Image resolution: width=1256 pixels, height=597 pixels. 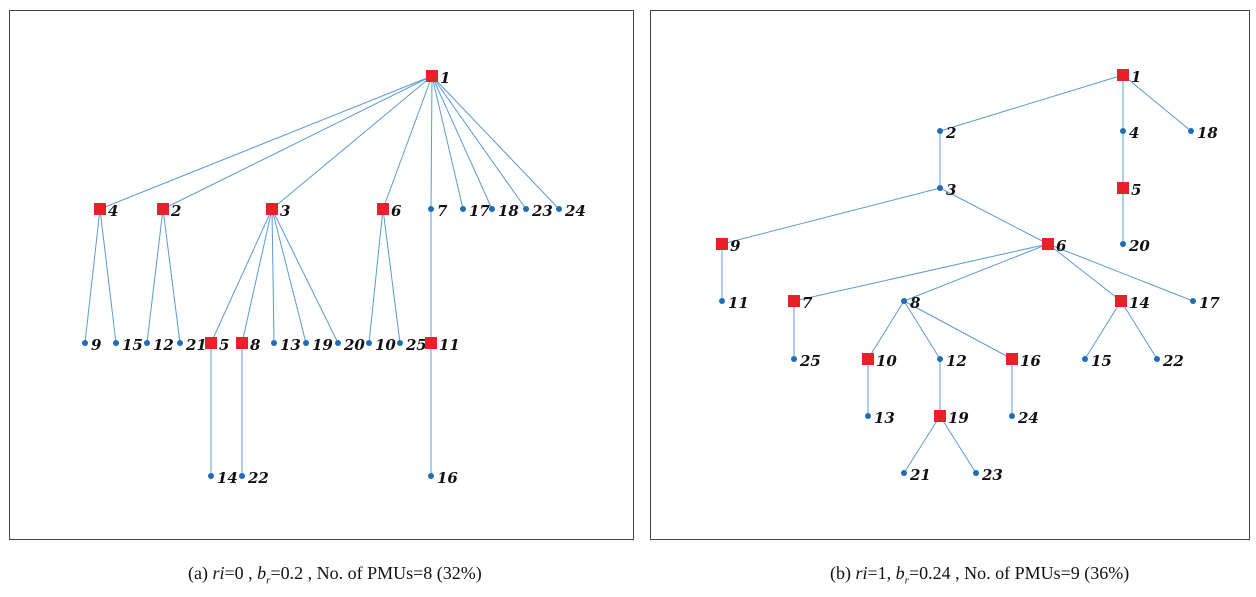 I want to click on node-label-20: 20, so click(x=1139, y=246).